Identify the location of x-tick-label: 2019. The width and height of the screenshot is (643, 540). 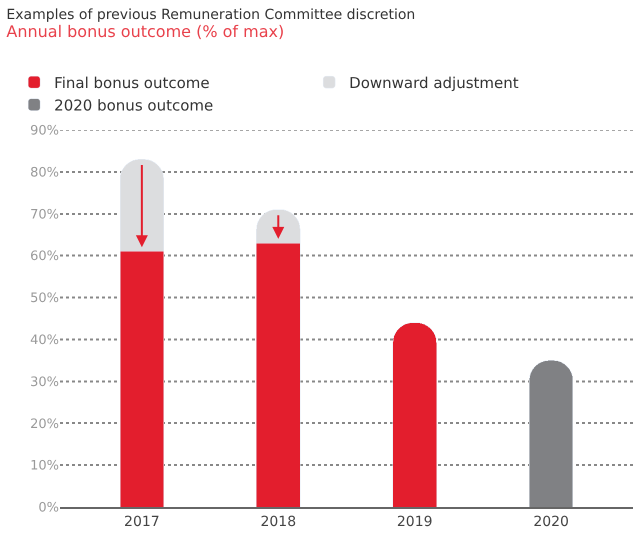
(414, 522).